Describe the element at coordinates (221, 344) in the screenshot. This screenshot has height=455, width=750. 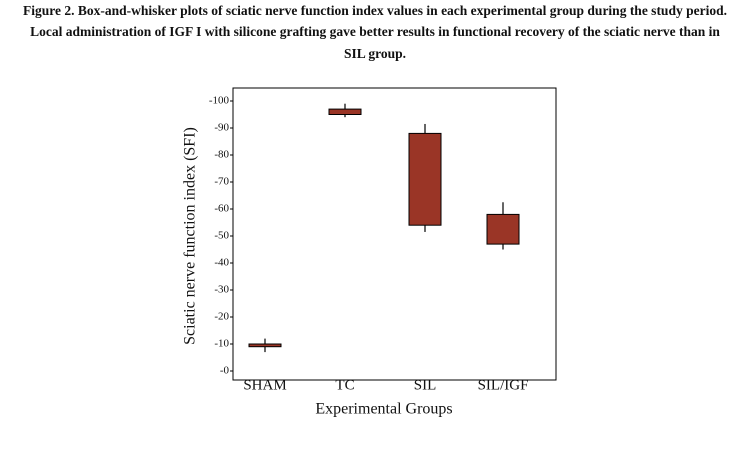
I see `y-tick-label: -10` at that location.